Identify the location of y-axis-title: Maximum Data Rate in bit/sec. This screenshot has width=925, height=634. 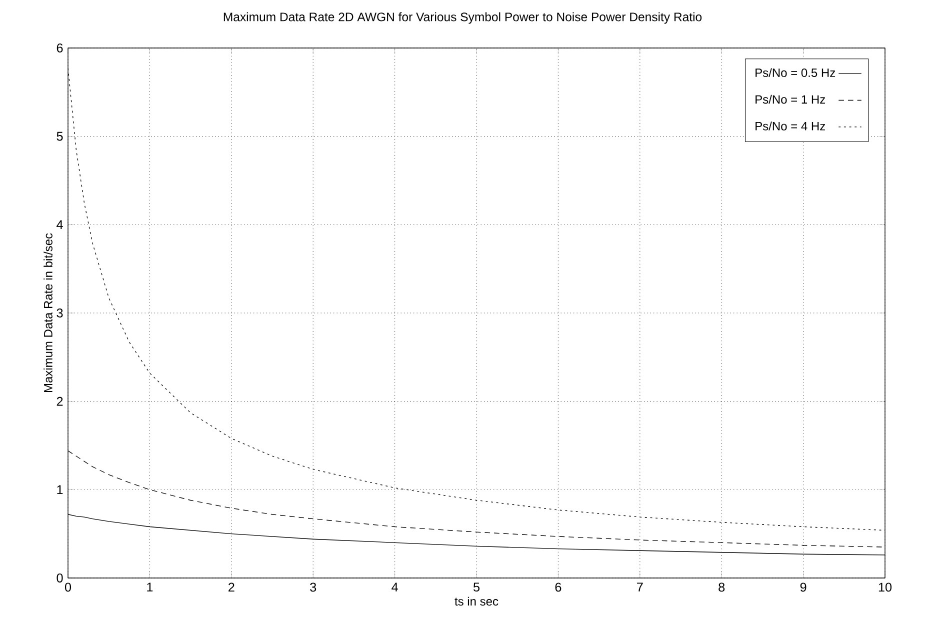
(48, 312).